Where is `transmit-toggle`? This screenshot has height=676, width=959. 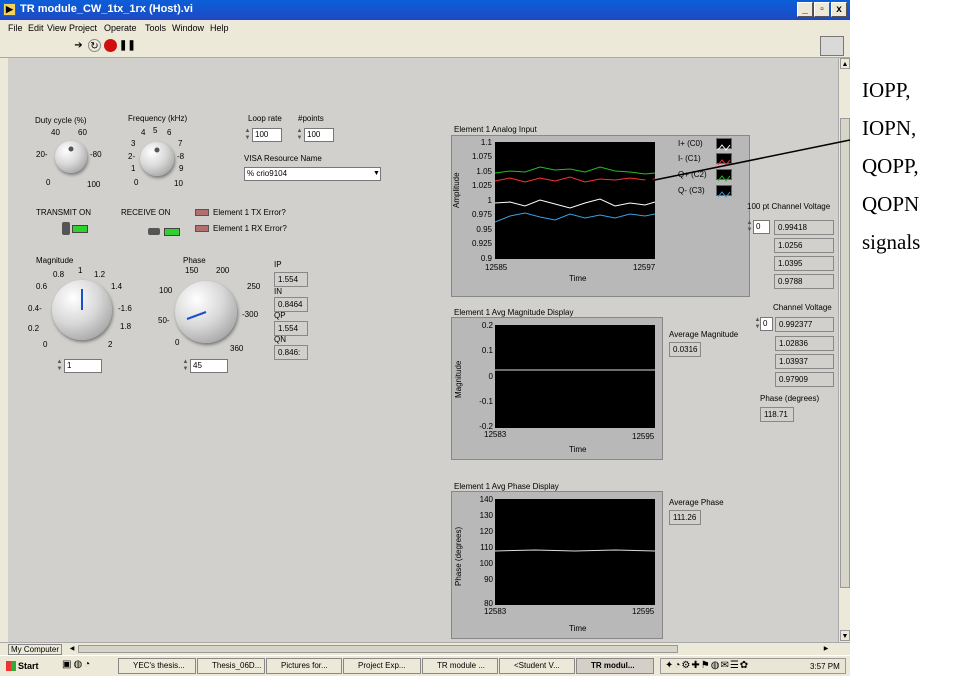 transmit-toggle is located at coordinates (66, 228).